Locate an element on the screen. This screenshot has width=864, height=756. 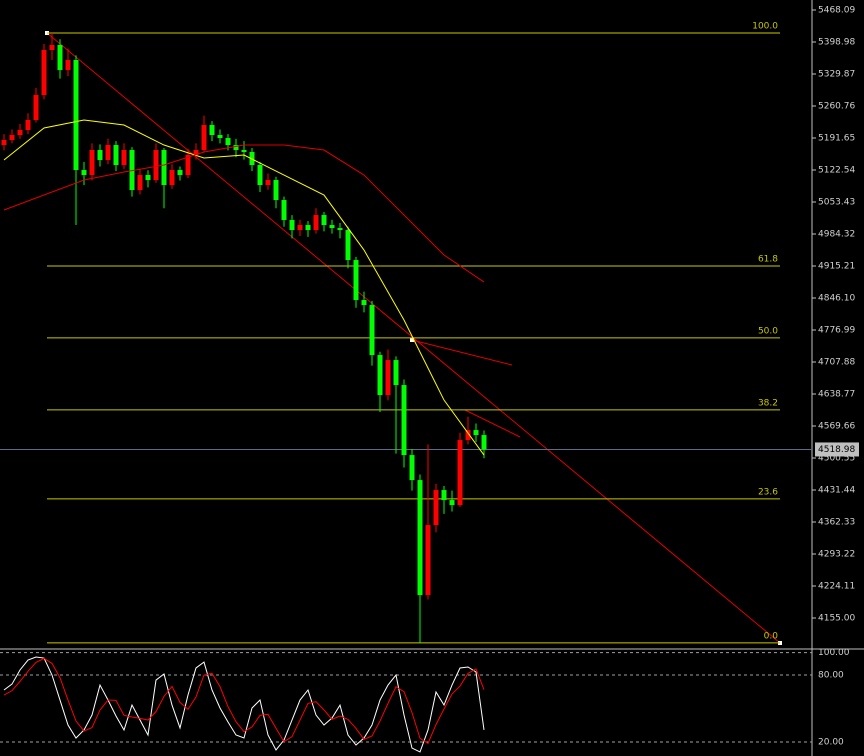
y-tick-label: 4638.77 is located at coordinates (836, 394).